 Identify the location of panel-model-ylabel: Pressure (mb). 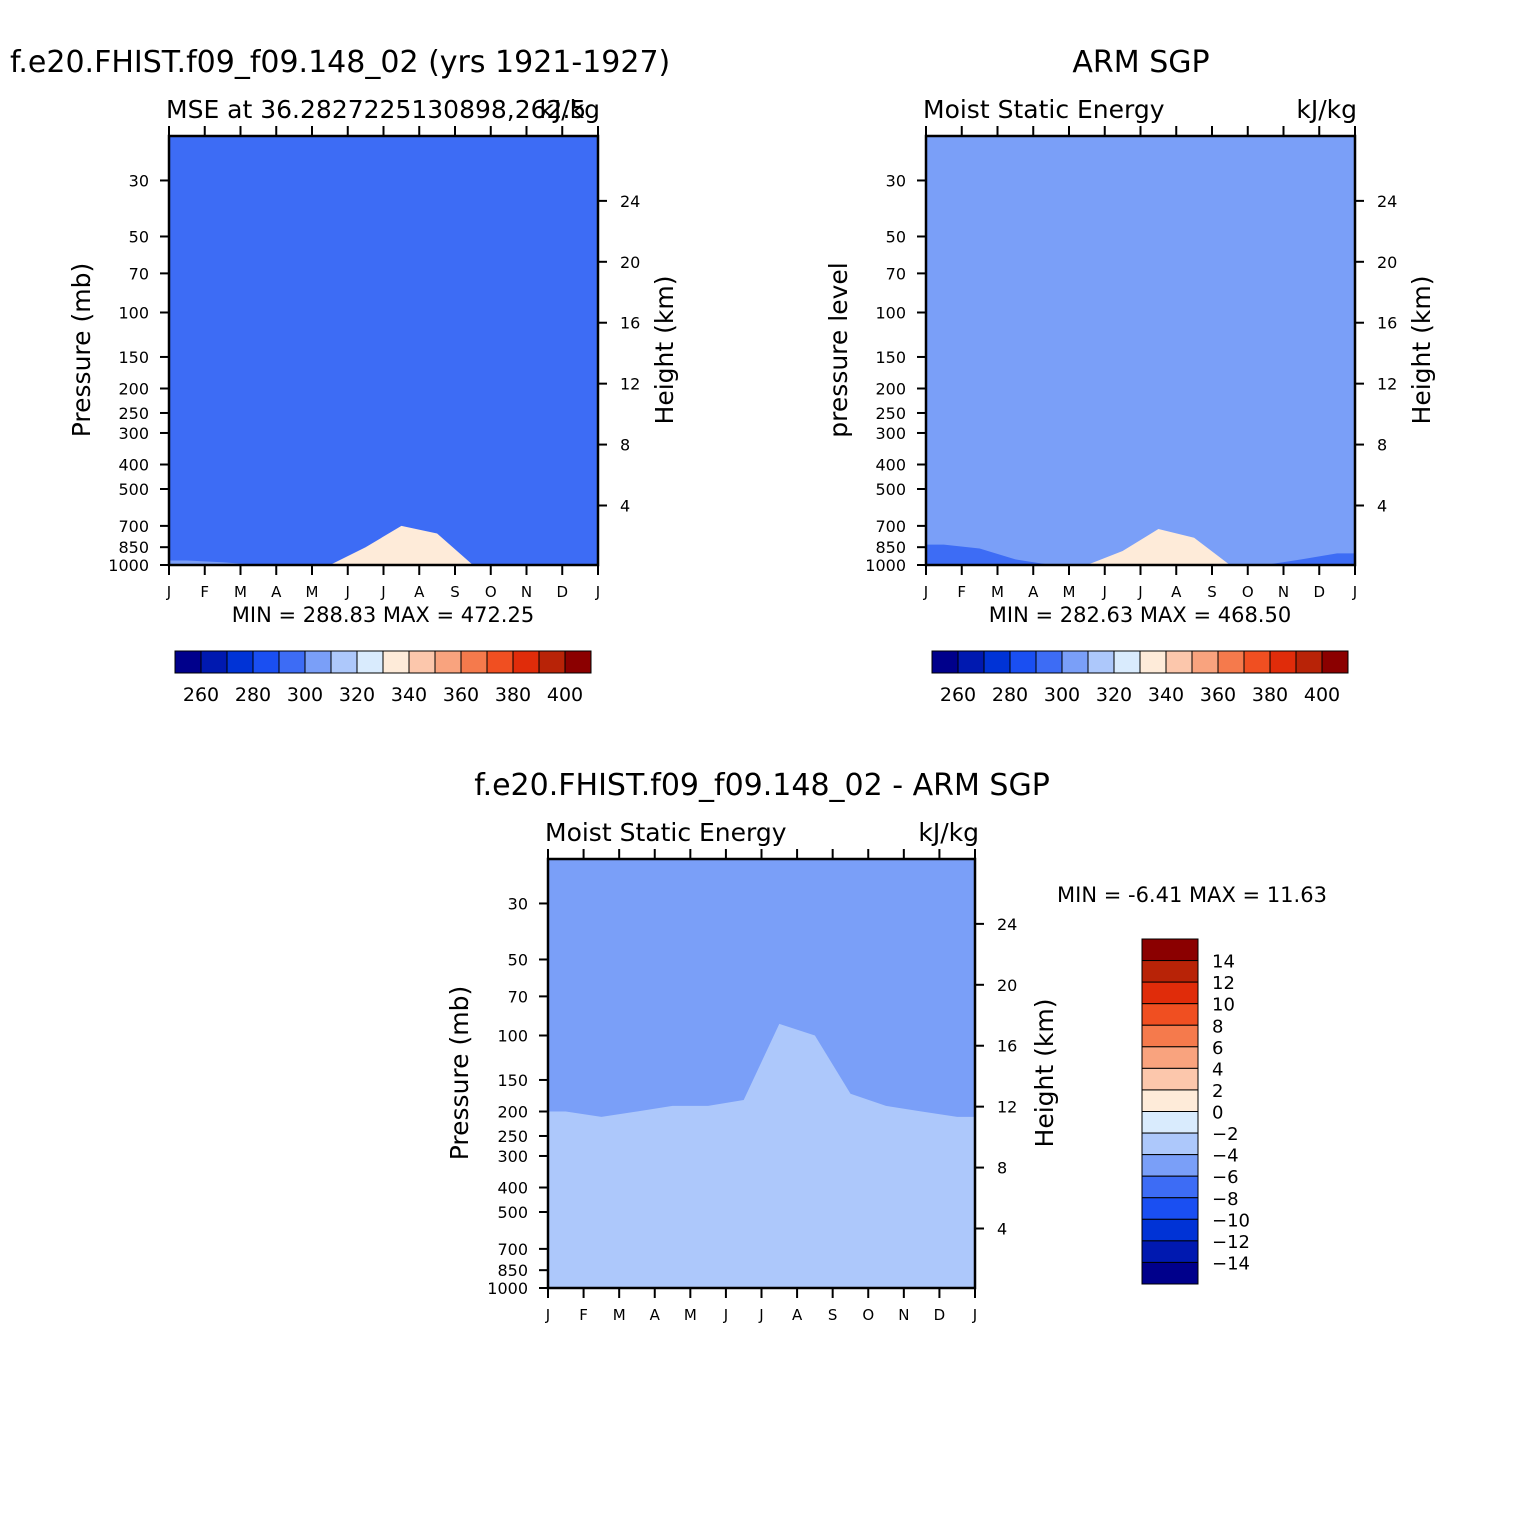
(81, 350).